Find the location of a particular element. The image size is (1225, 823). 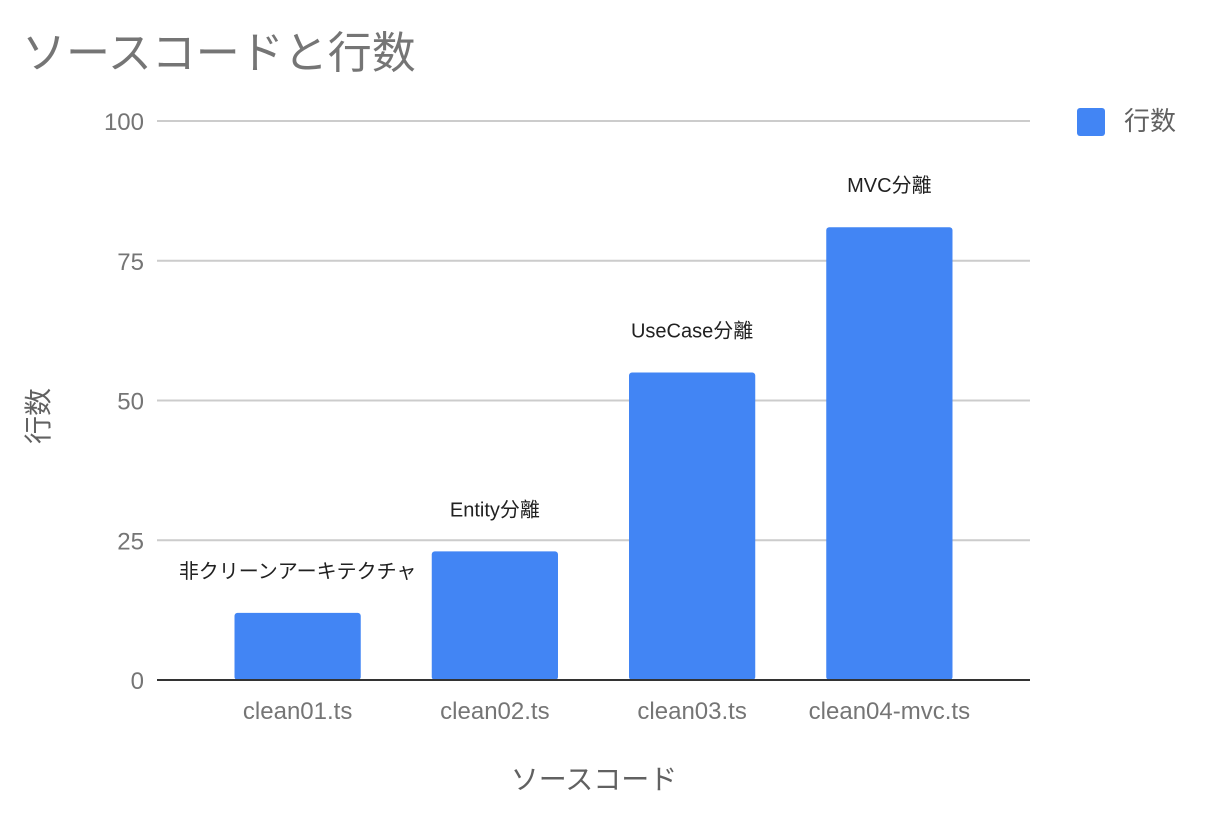

y-axis-ticks: 0 25 50 75 100 is located at coordinates (124, 402).